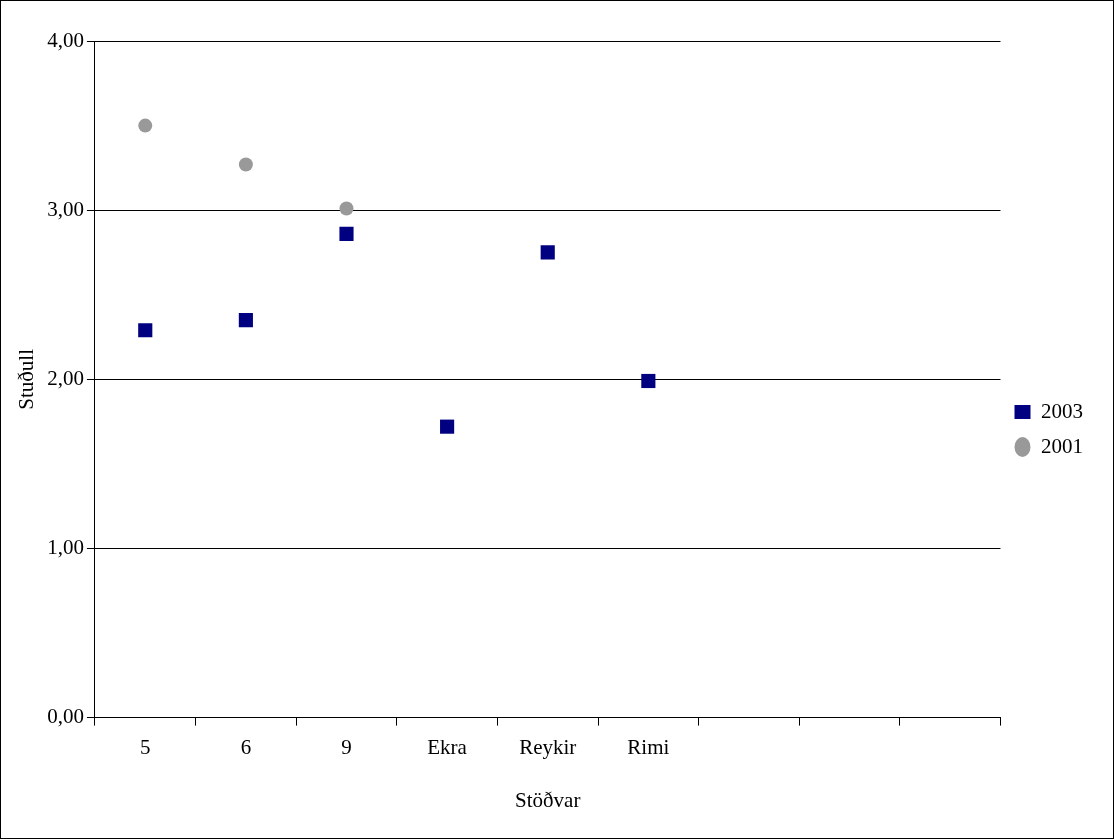  What do you see at coordinates (1062, 445) in the screenshot?
I see `legend-label: 2001` at bounding box center [1062, 445].